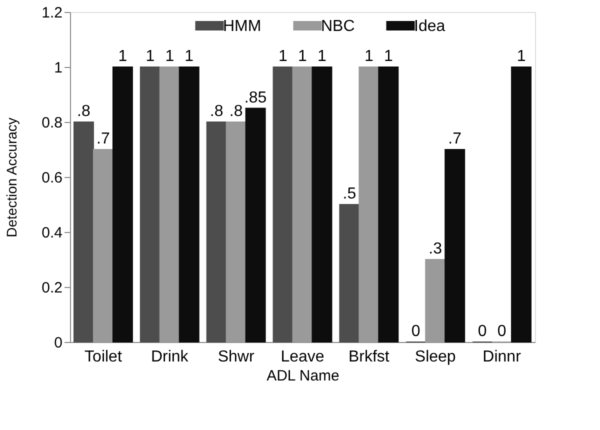 The height and width of the screenshot is (430, 600). What do you see at coordinates (435, 357) in the screenshot?
I see `x-tick-label: Sleep` at bounding box center [435, 357].